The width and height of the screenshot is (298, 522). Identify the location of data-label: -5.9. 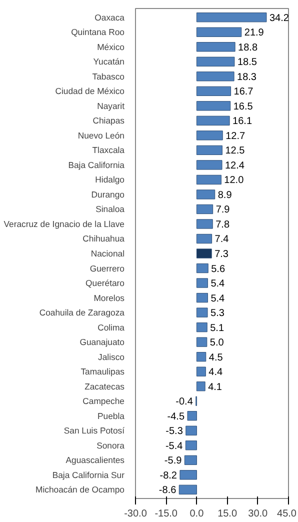
(173, 461).